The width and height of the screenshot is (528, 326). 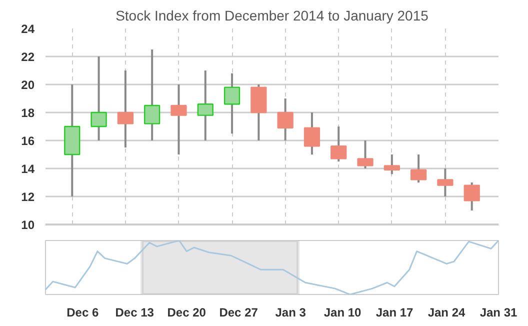 I want to click on x-tick-label: Jan 10, so click(x=343, y=313).